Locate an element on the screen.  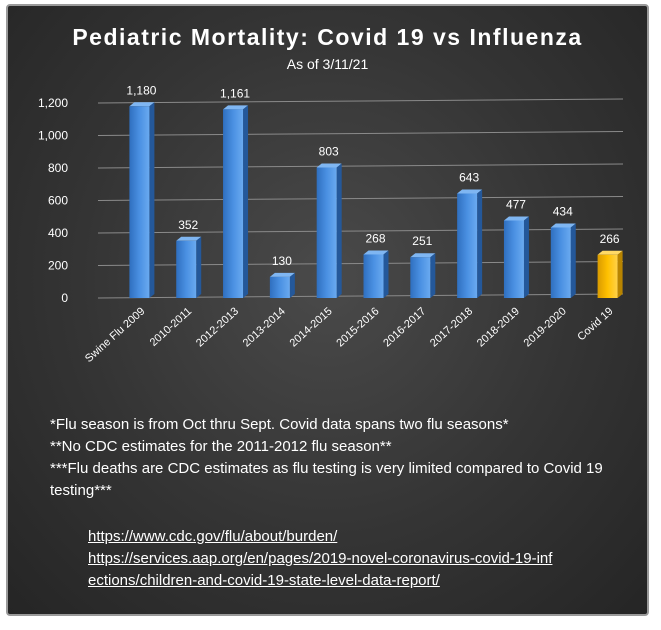
data-label: 643 is located at coordinates (469, 178).